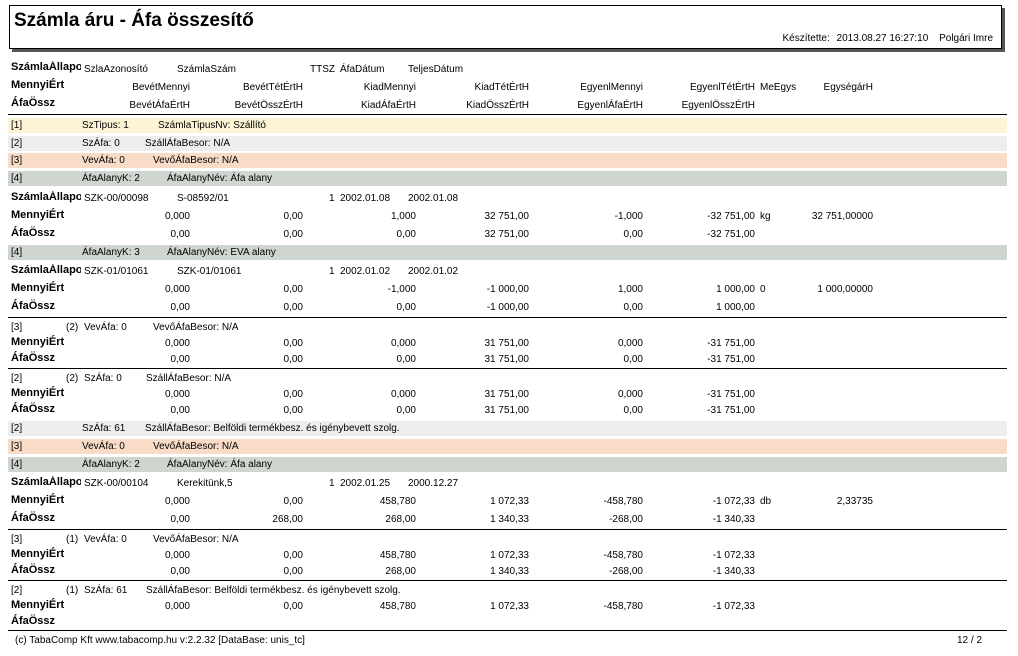  I want to click on col-head-kiad-afa-erth: KiadÁfaÉrtH, so click(388, 105).